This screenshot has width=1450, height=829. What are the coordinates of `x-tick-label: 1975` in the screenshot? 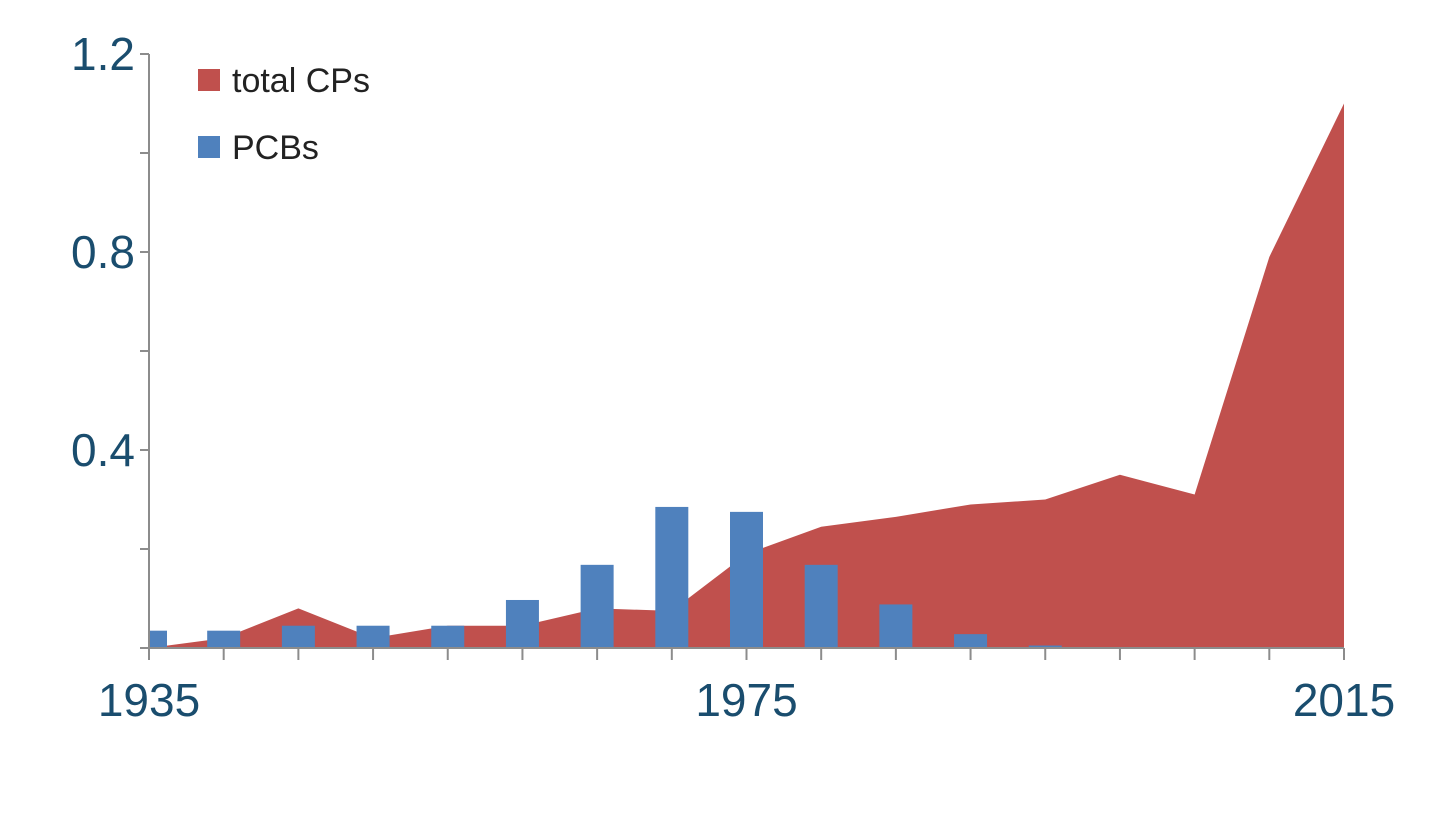 It's located at (746, 700).